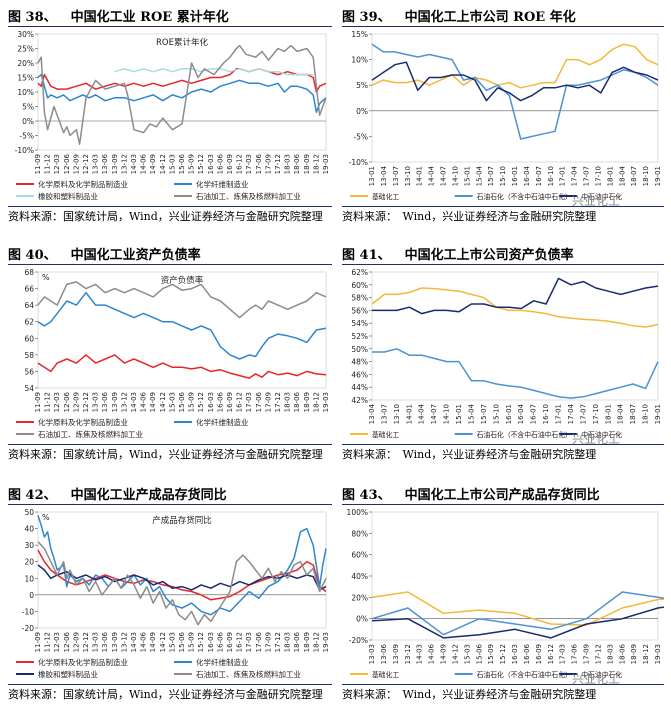 This screenshot has height=717, width=671. What do you see at coordinates (467, 176) in the screenshot?
I see `x-tick-label: 15-01` at bounding box center [467, 176].